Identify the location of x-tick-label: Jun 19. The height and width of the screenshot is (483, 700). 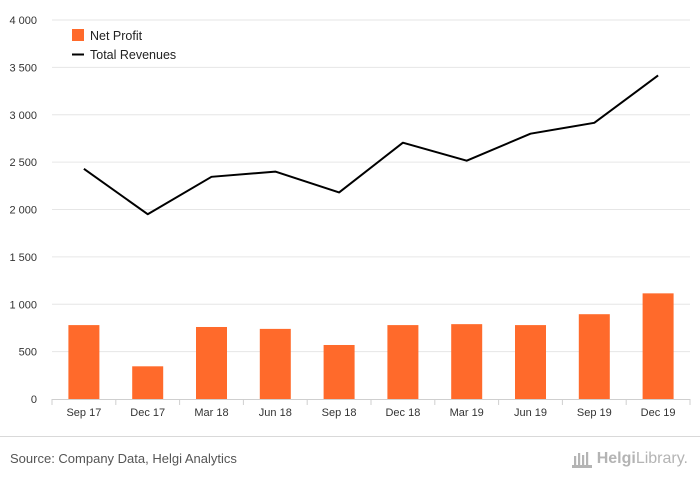
(530, 413).